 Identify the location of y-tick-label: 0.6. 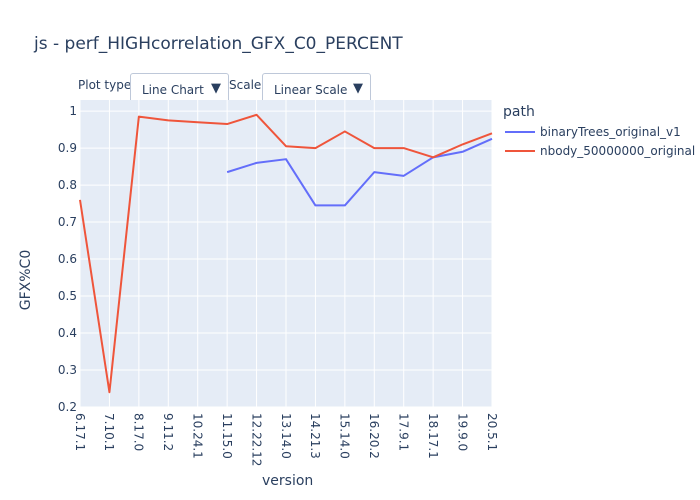
(67, 259).